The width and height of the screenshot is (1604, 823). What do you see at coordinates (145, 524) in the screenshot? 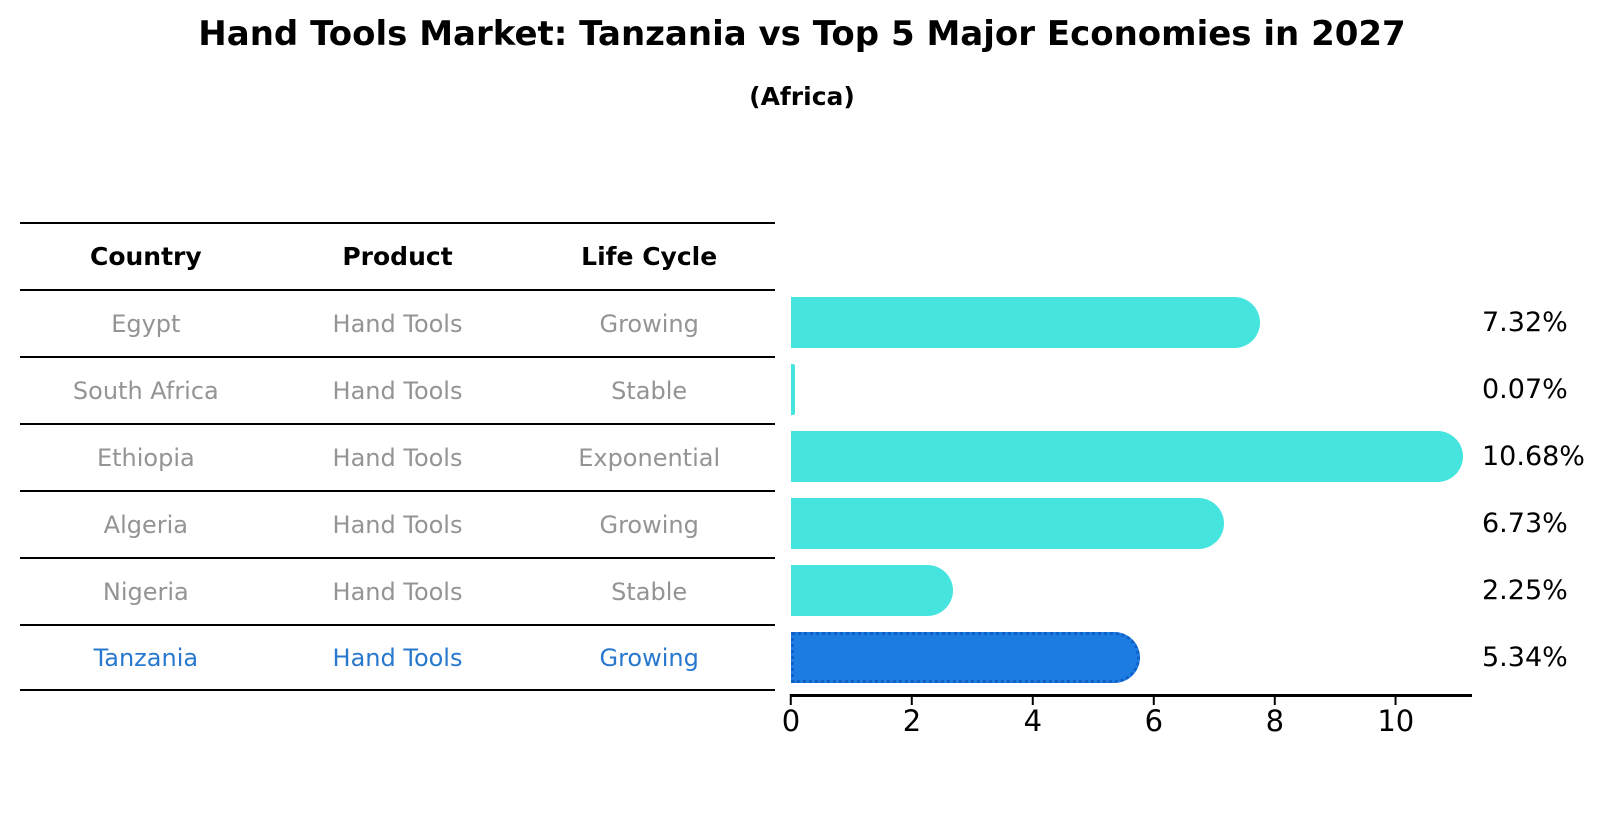
I see `cell-country: Algeria` at bounding box center [145, 524].